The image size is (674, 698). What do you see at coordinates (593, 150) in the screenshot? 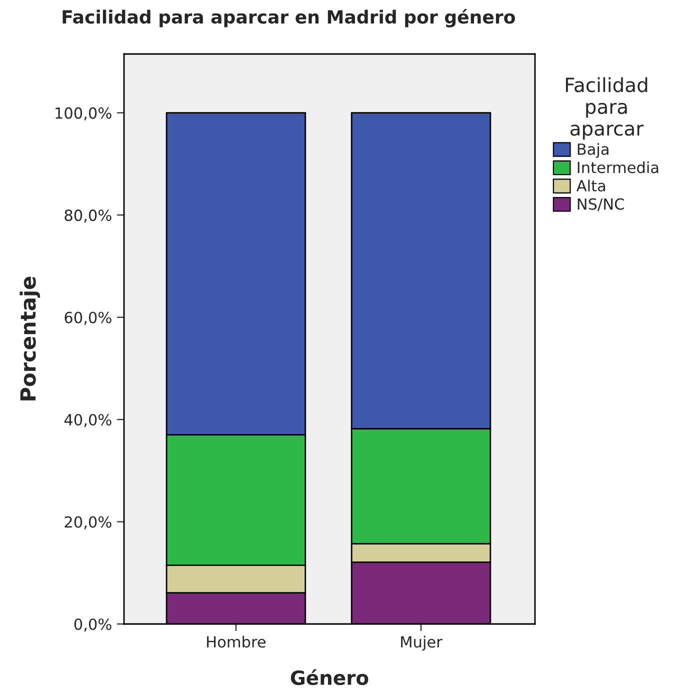
I see `legend-label: Baja` at bounding box center [593, 150].